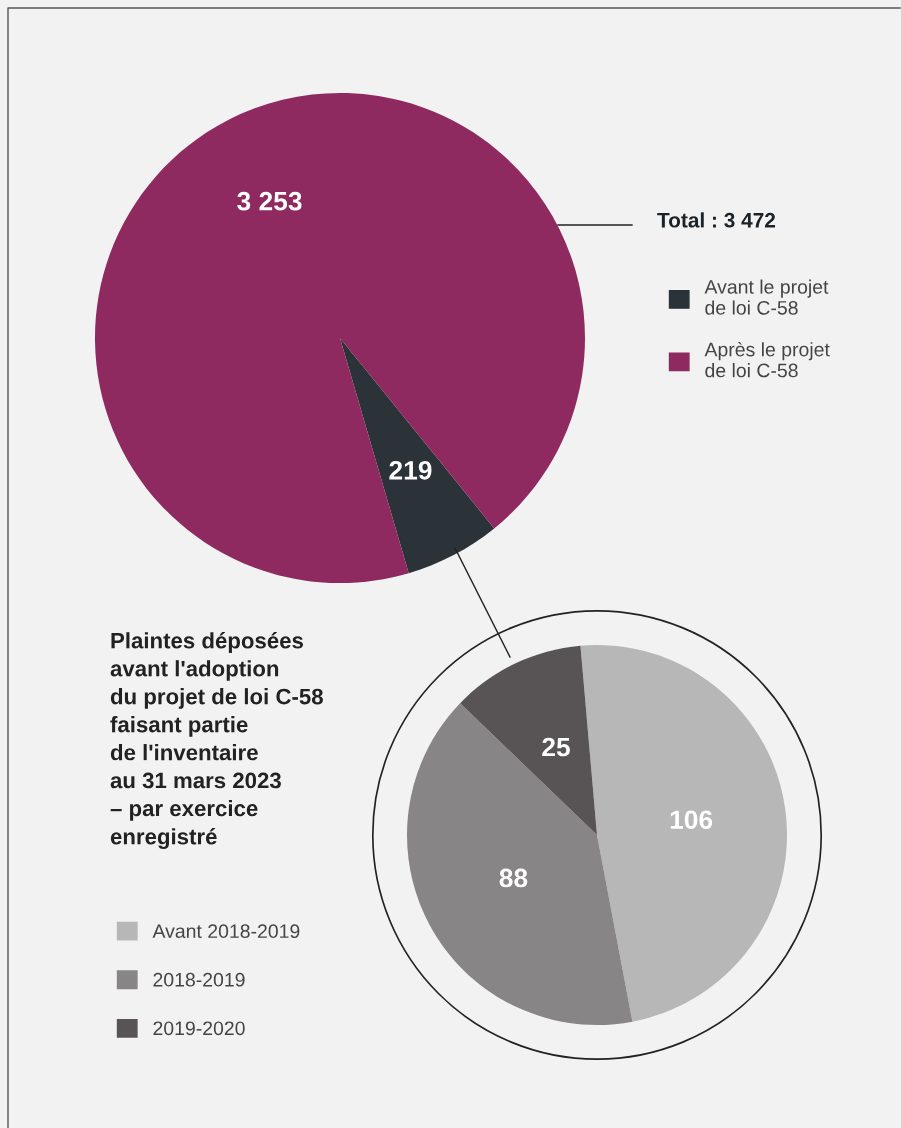  I want to click on legend-label: Après le projet de loi C-58, so click(767, 359).